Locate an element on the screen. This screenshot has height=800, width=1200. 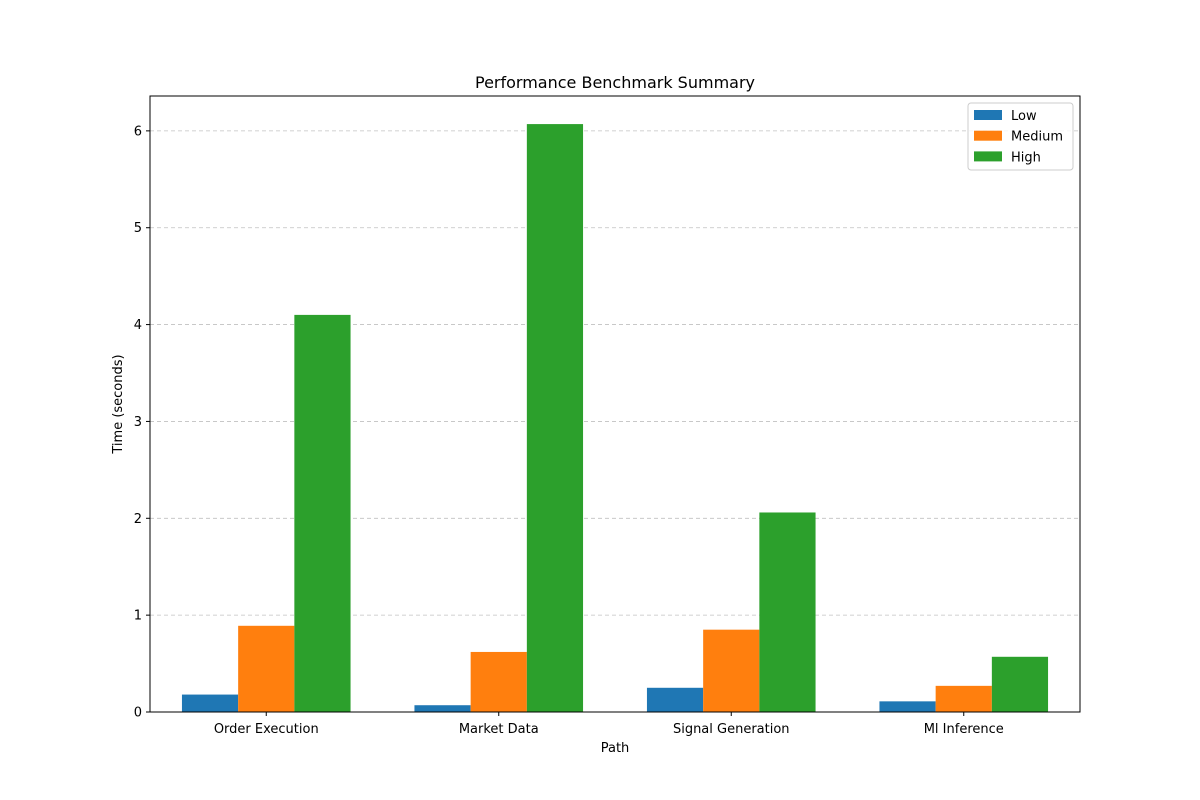
y-tick-label: 0 is located at coordinates (138, 713).